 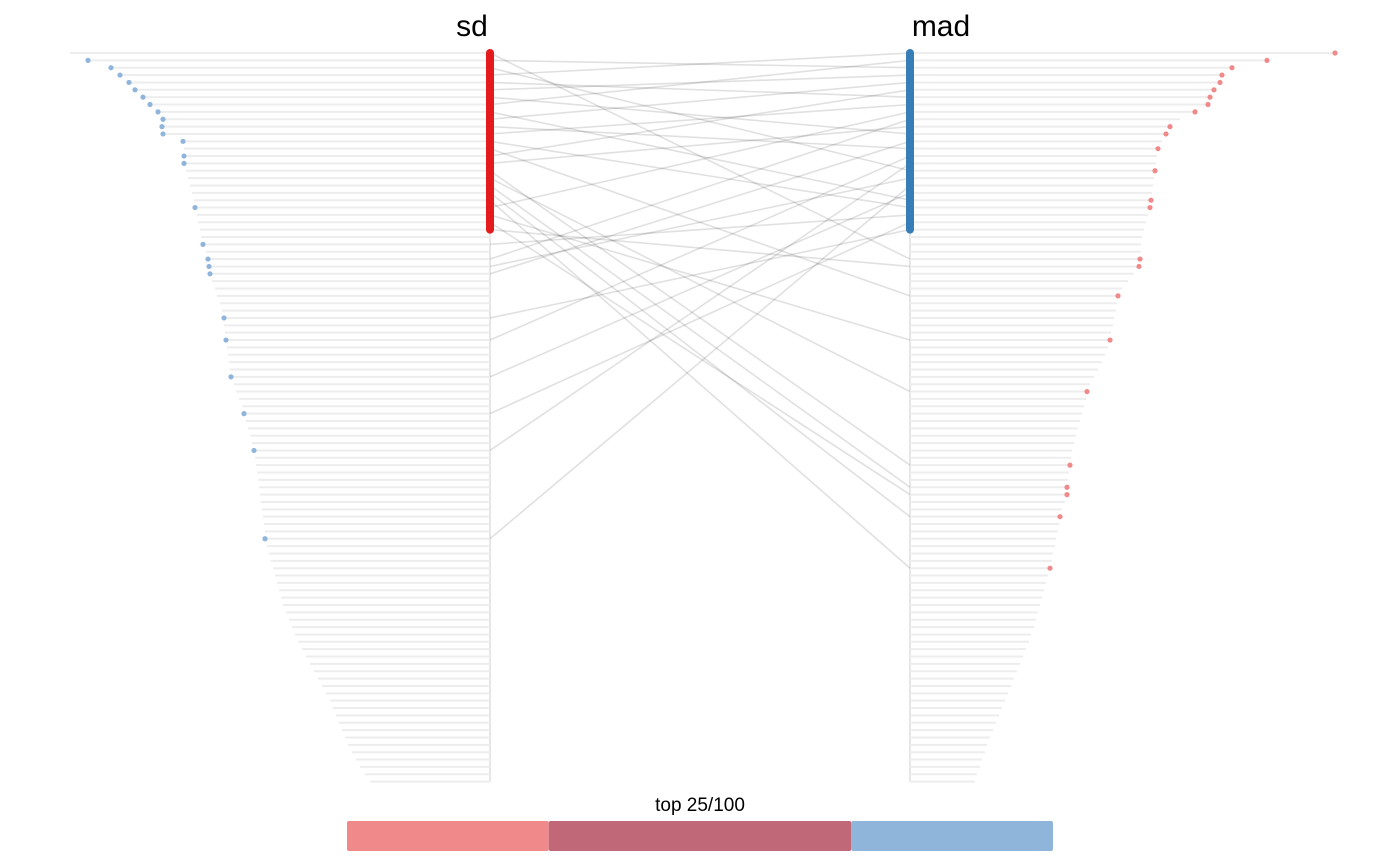 What do you see at coordinates (941, 26) in the screenshot?
I see `axis-title-right: mad` at bounding box center [941, 26].